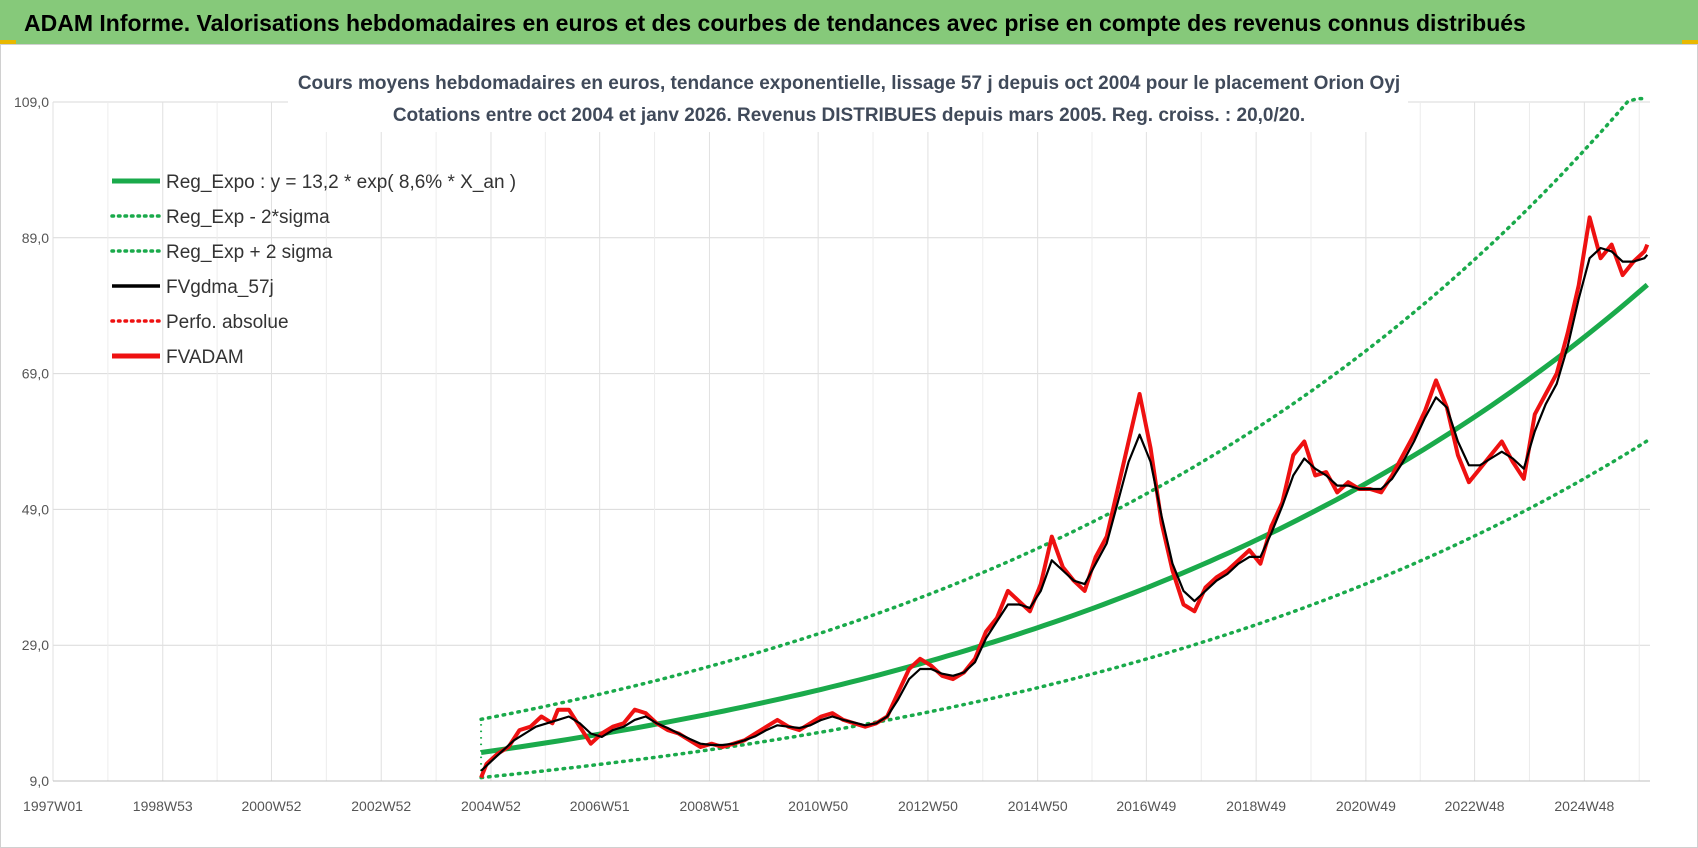  I want to click on x-tick-label: 2004W52, so click(491, 806).